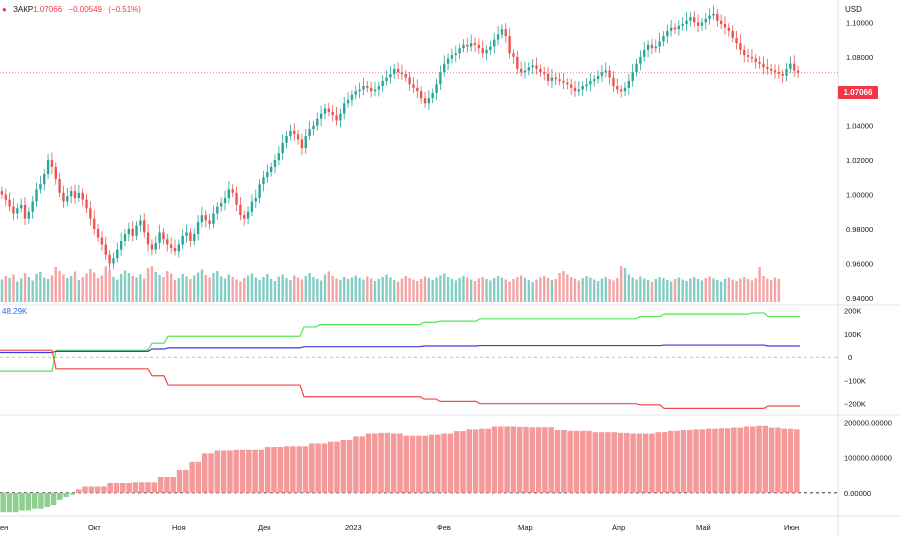  What do you see at coordinates (48, 9) in the screenshot?
I see `close-value: 1.07066` at bounding box center [48, 9].